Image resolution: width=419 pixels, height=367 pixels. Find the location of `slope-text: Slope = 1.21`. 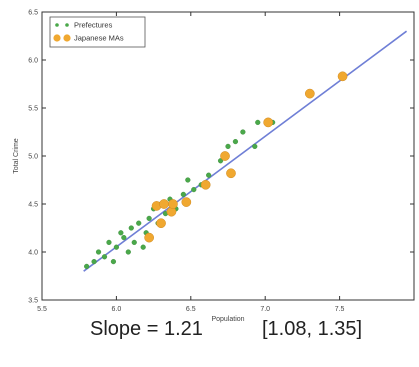

slope-text: Slope = 1.21 is located at coordinates (146, 329).